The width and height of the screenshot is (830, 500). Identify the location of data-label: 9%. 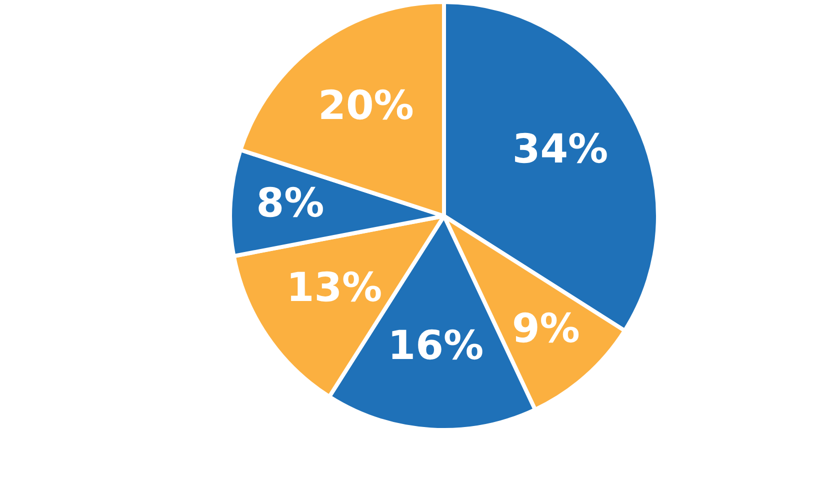
(546, 329).